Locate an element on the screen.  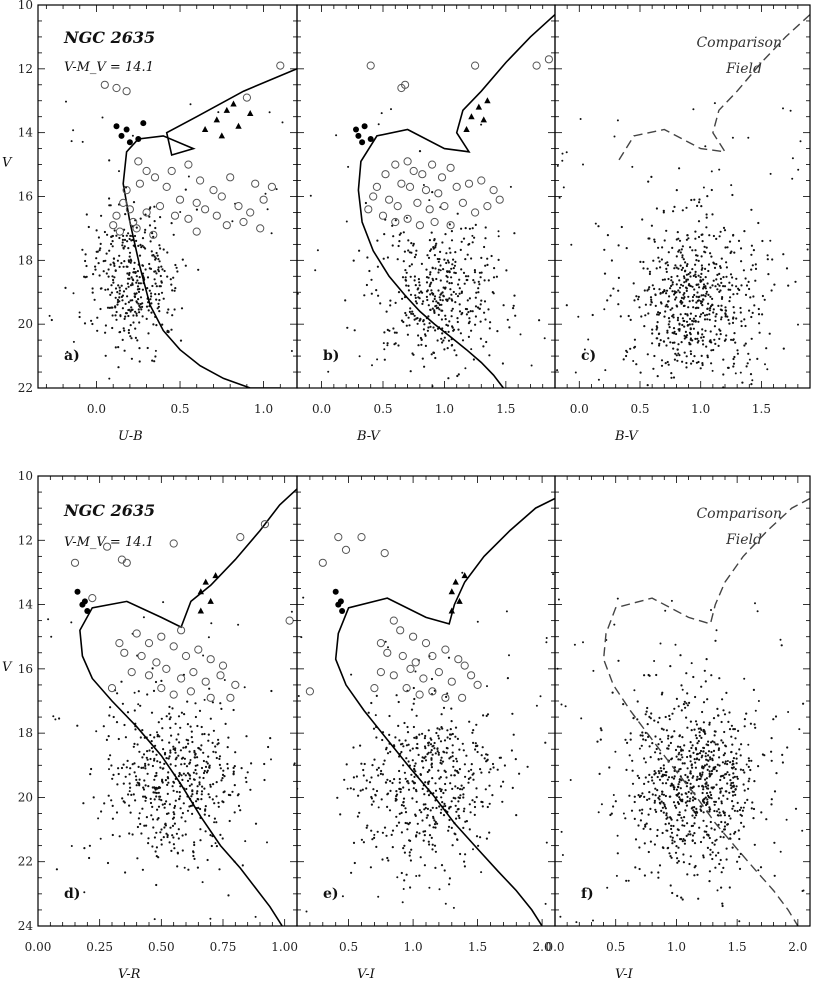
y-tick-label: 22 is located at coordinates (25, 388).